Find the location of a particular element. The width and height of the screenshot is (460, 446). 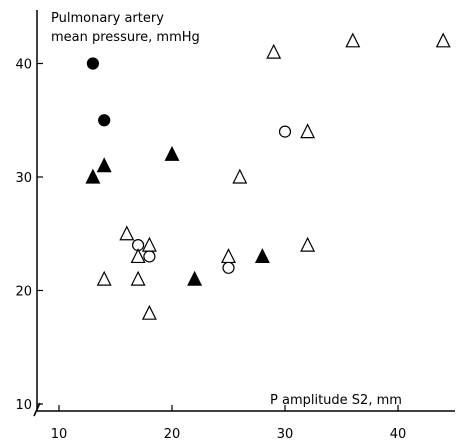

y-axis-label-line1: Pulmonary artery is located at coordinates (107, 18).